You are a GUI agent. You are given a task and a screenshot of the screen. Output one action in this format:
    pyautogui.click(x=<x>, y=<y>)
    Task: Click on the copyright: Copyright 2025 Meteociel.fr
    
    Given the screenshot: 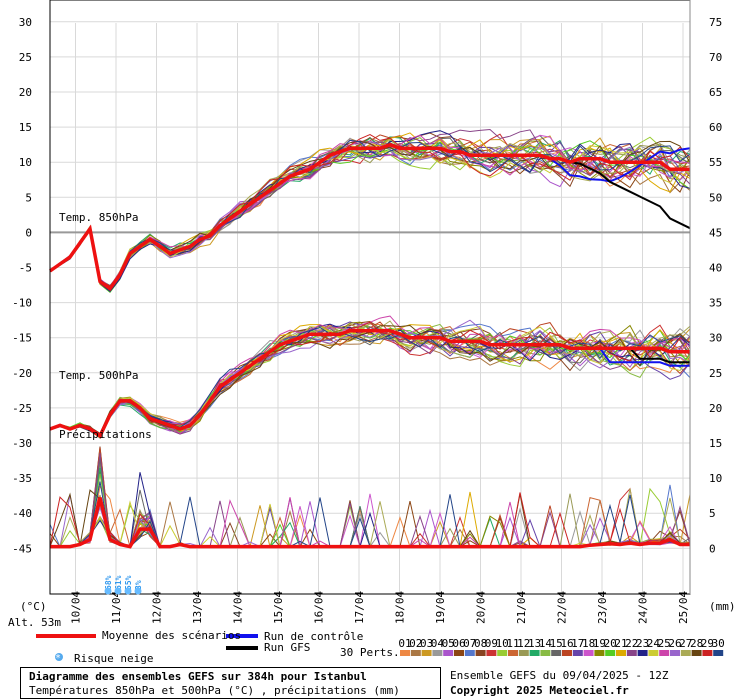 What is the action you would take?
    pyautogui.click(x=539, y=690)
    